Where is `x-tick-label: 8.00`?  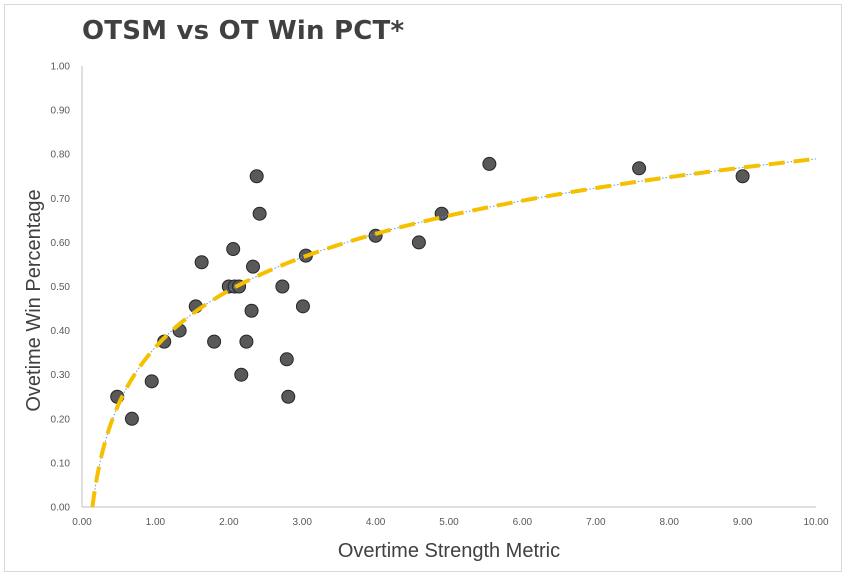 x-tick-label: 8.00 is located at coordinates (669, 522).